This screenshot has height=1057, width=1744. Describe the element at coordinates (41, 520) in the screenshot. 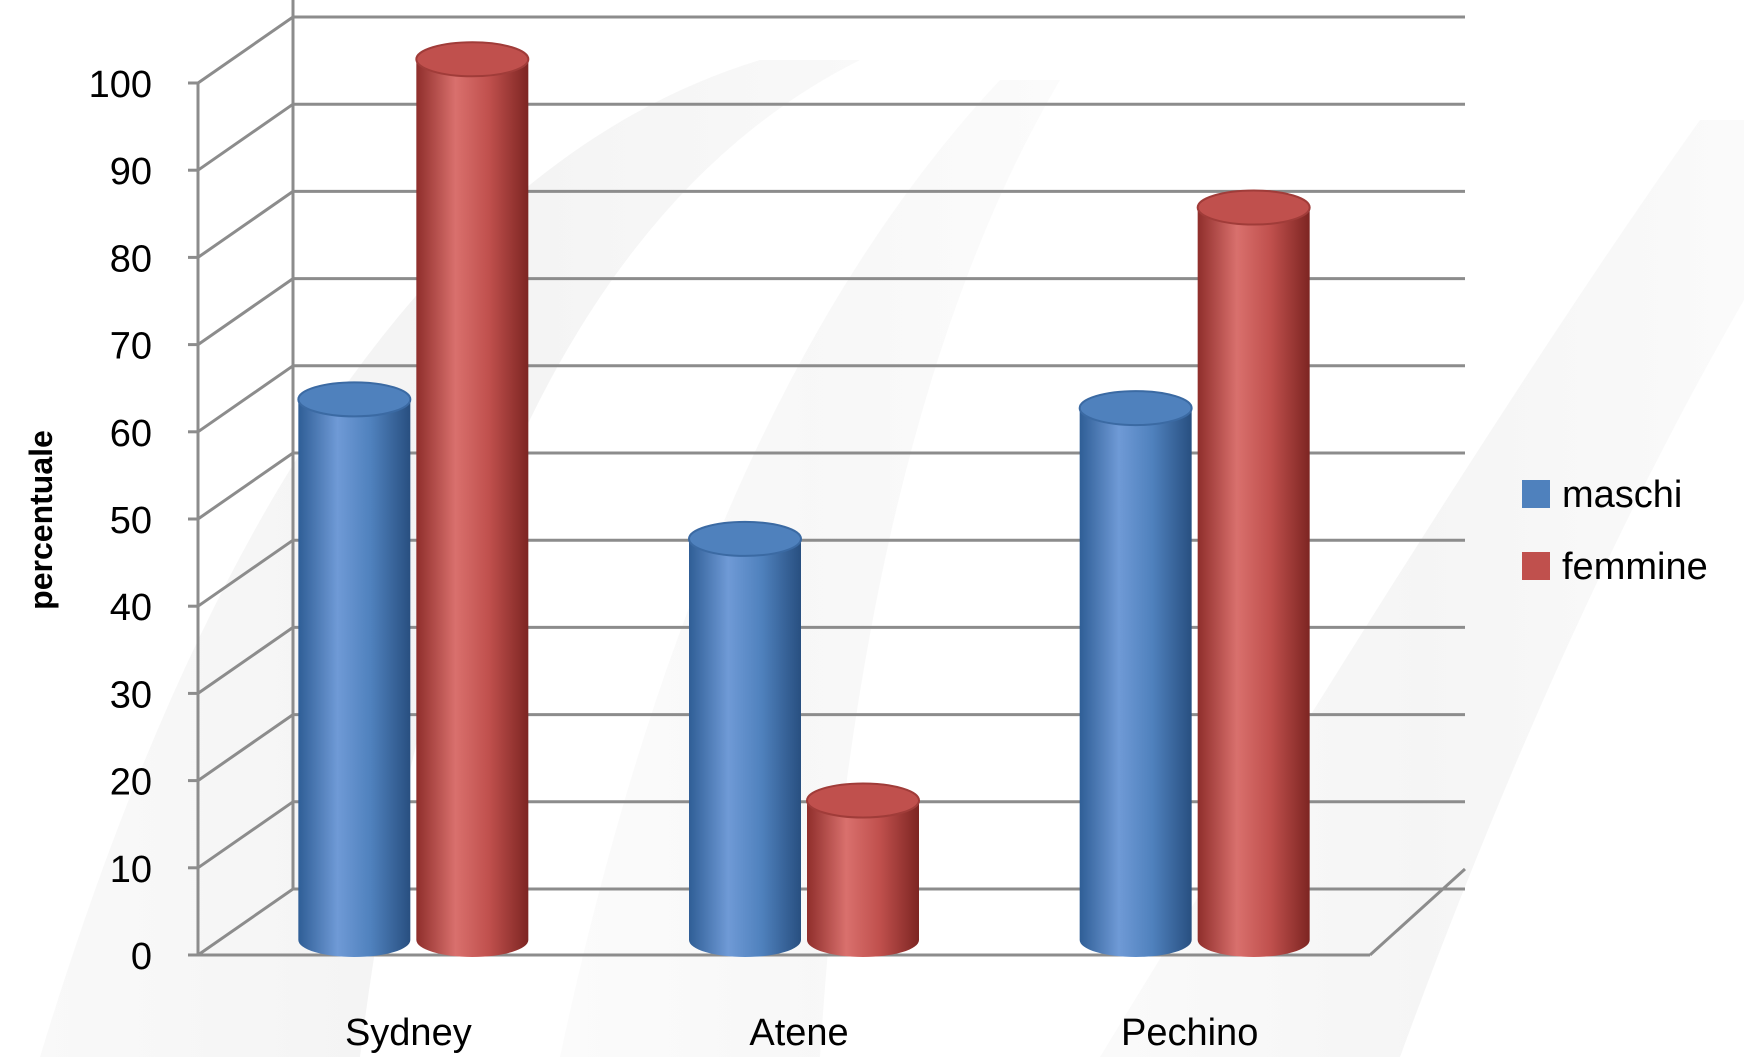

I see `y-axis-label: percentuale` at that location.